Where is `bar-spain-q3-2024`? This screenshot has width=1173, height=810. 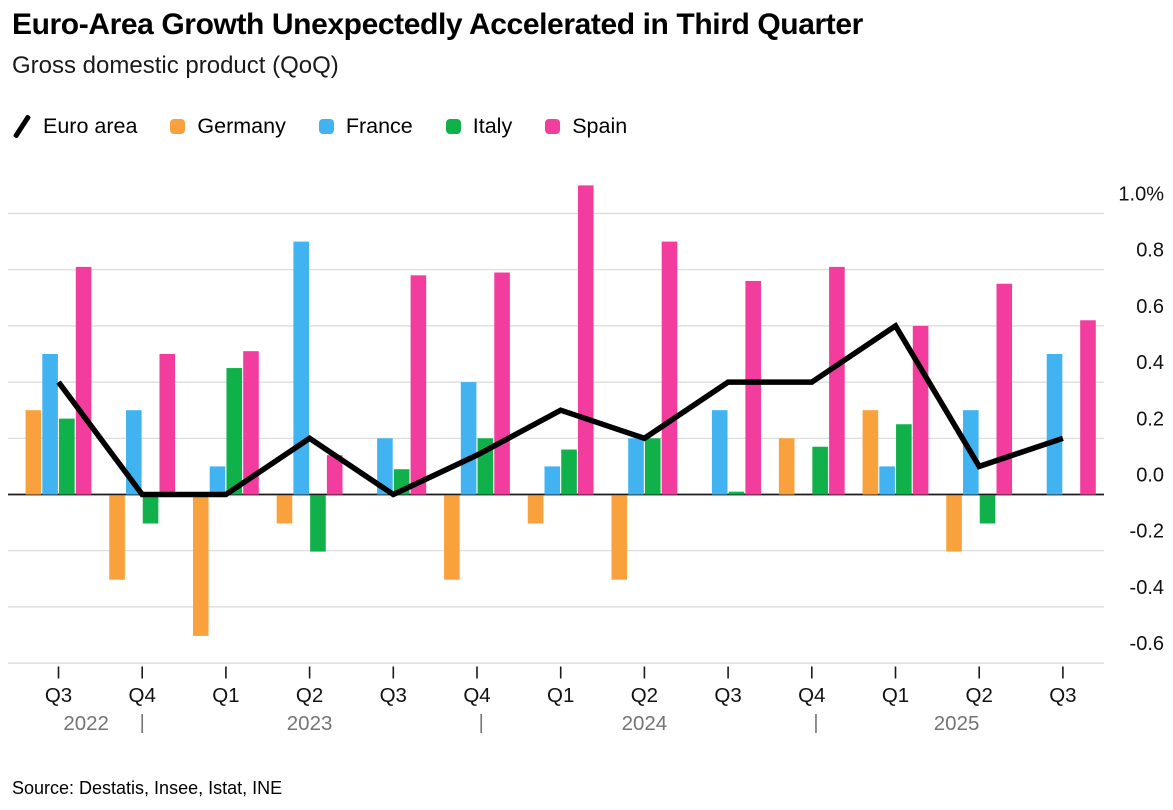
bar-spain-q3-2024 is located at coordinates (753, 387).